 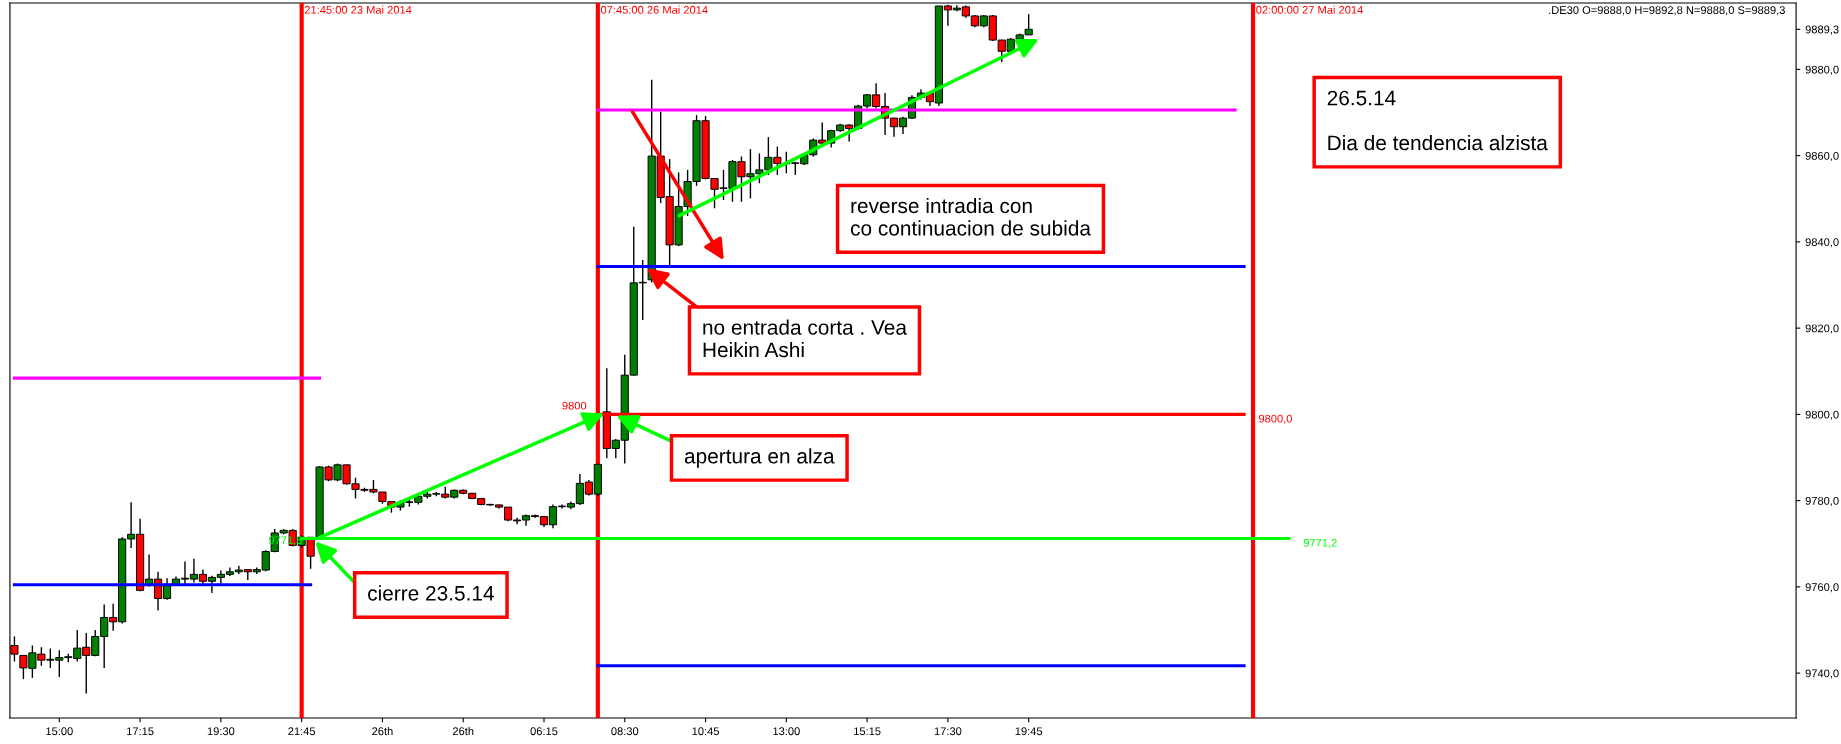 What do you see at coordinates (1822, 501) in the screenshot?
I see `y-tick-label: 9780,0` at bounding box center [1822, 501].